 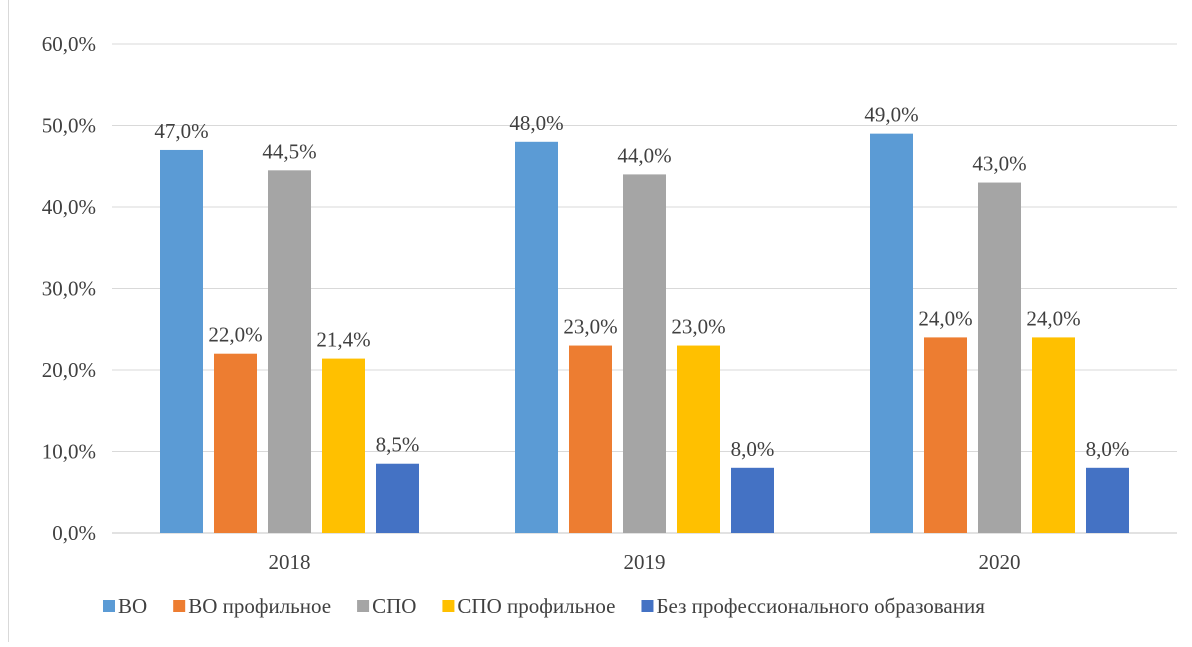 I want to click on data-label-2019-3: 23,0%, so click(x=698, y=327).